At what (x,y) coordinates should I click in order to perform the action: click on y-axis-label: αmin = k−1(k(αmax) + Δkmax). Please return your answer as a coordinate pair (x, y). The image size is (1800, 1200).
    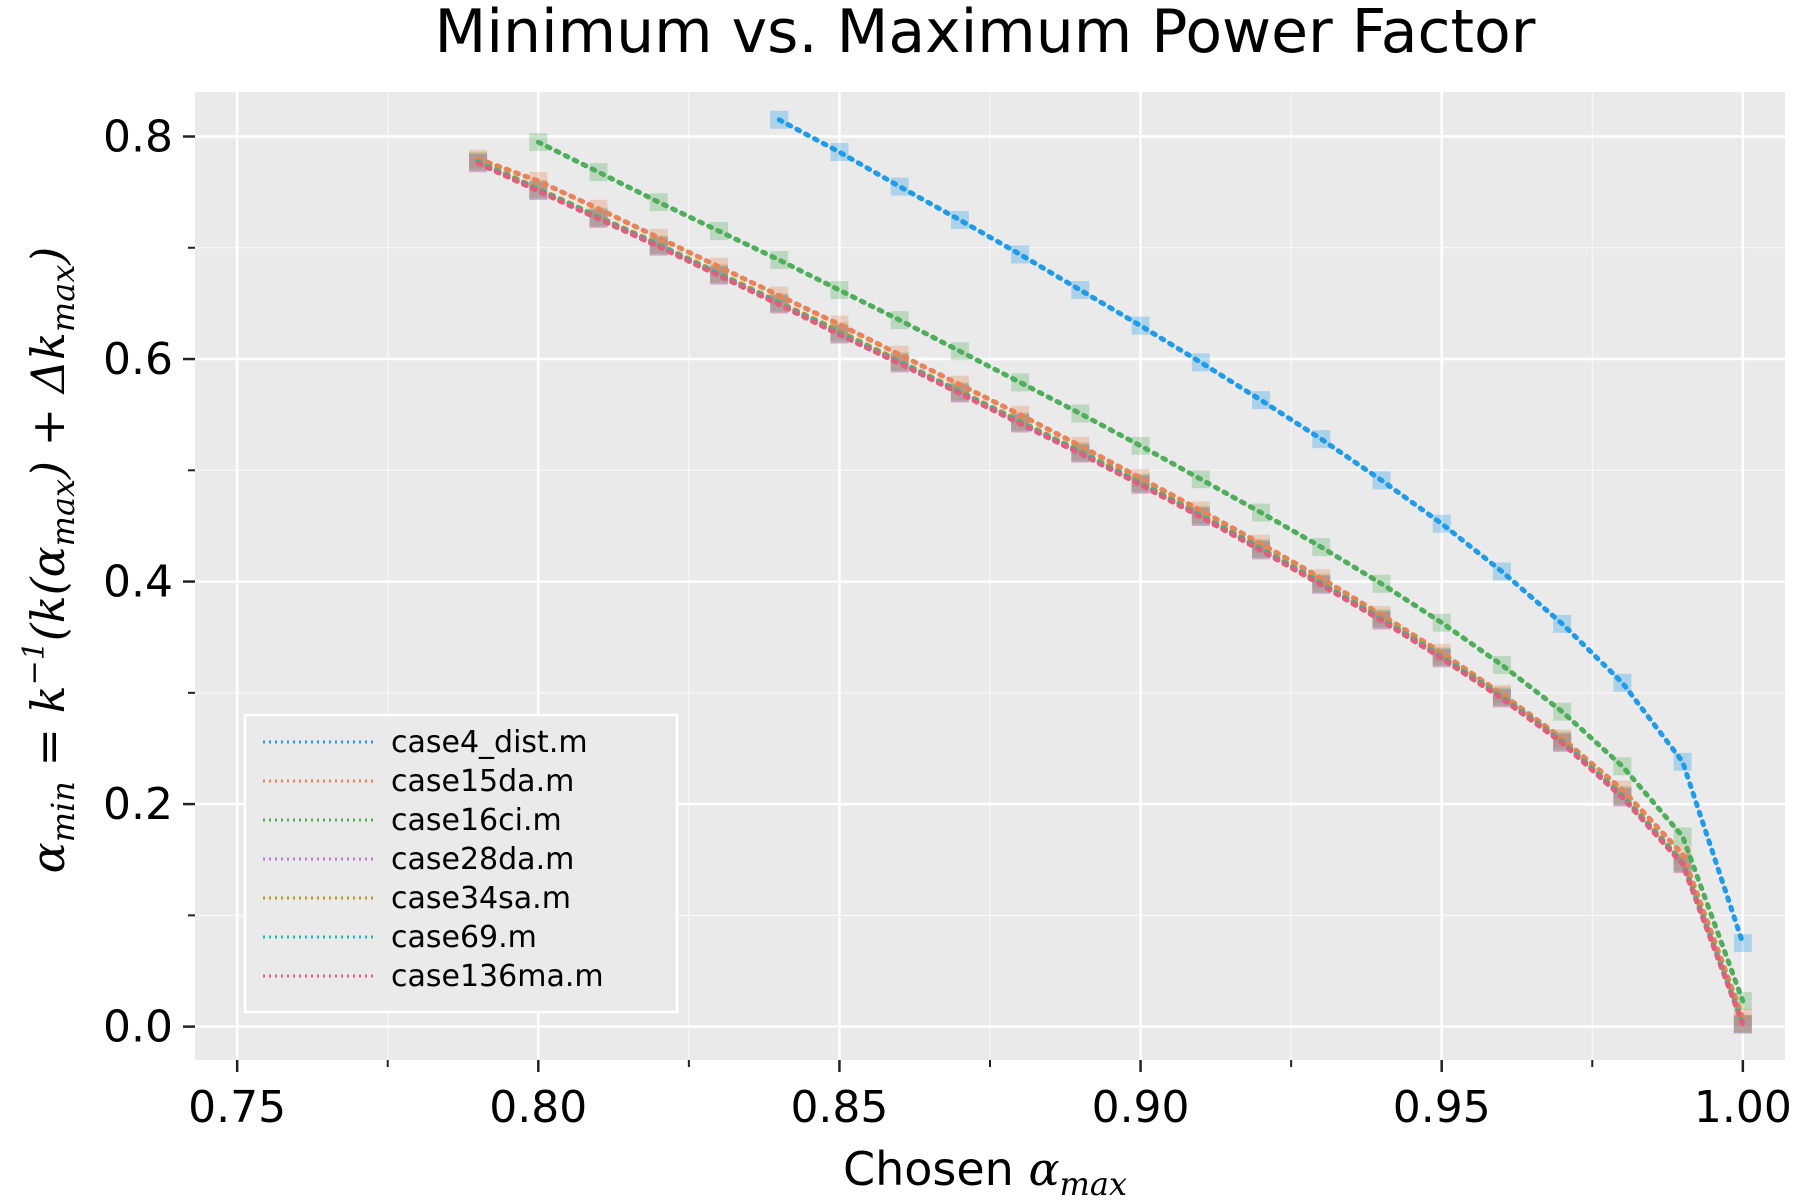
    Looking at the image, I should click on (49, 560).